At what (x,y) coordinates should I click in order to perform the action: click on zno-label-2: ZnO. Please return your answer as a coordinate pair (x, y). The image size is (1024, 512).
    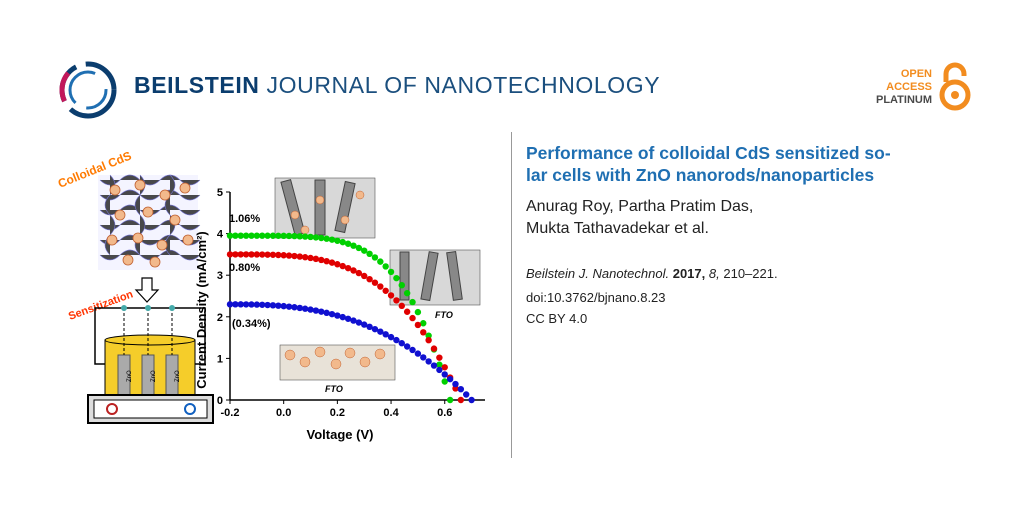
    Looking at the image, I should click on (154, 376).